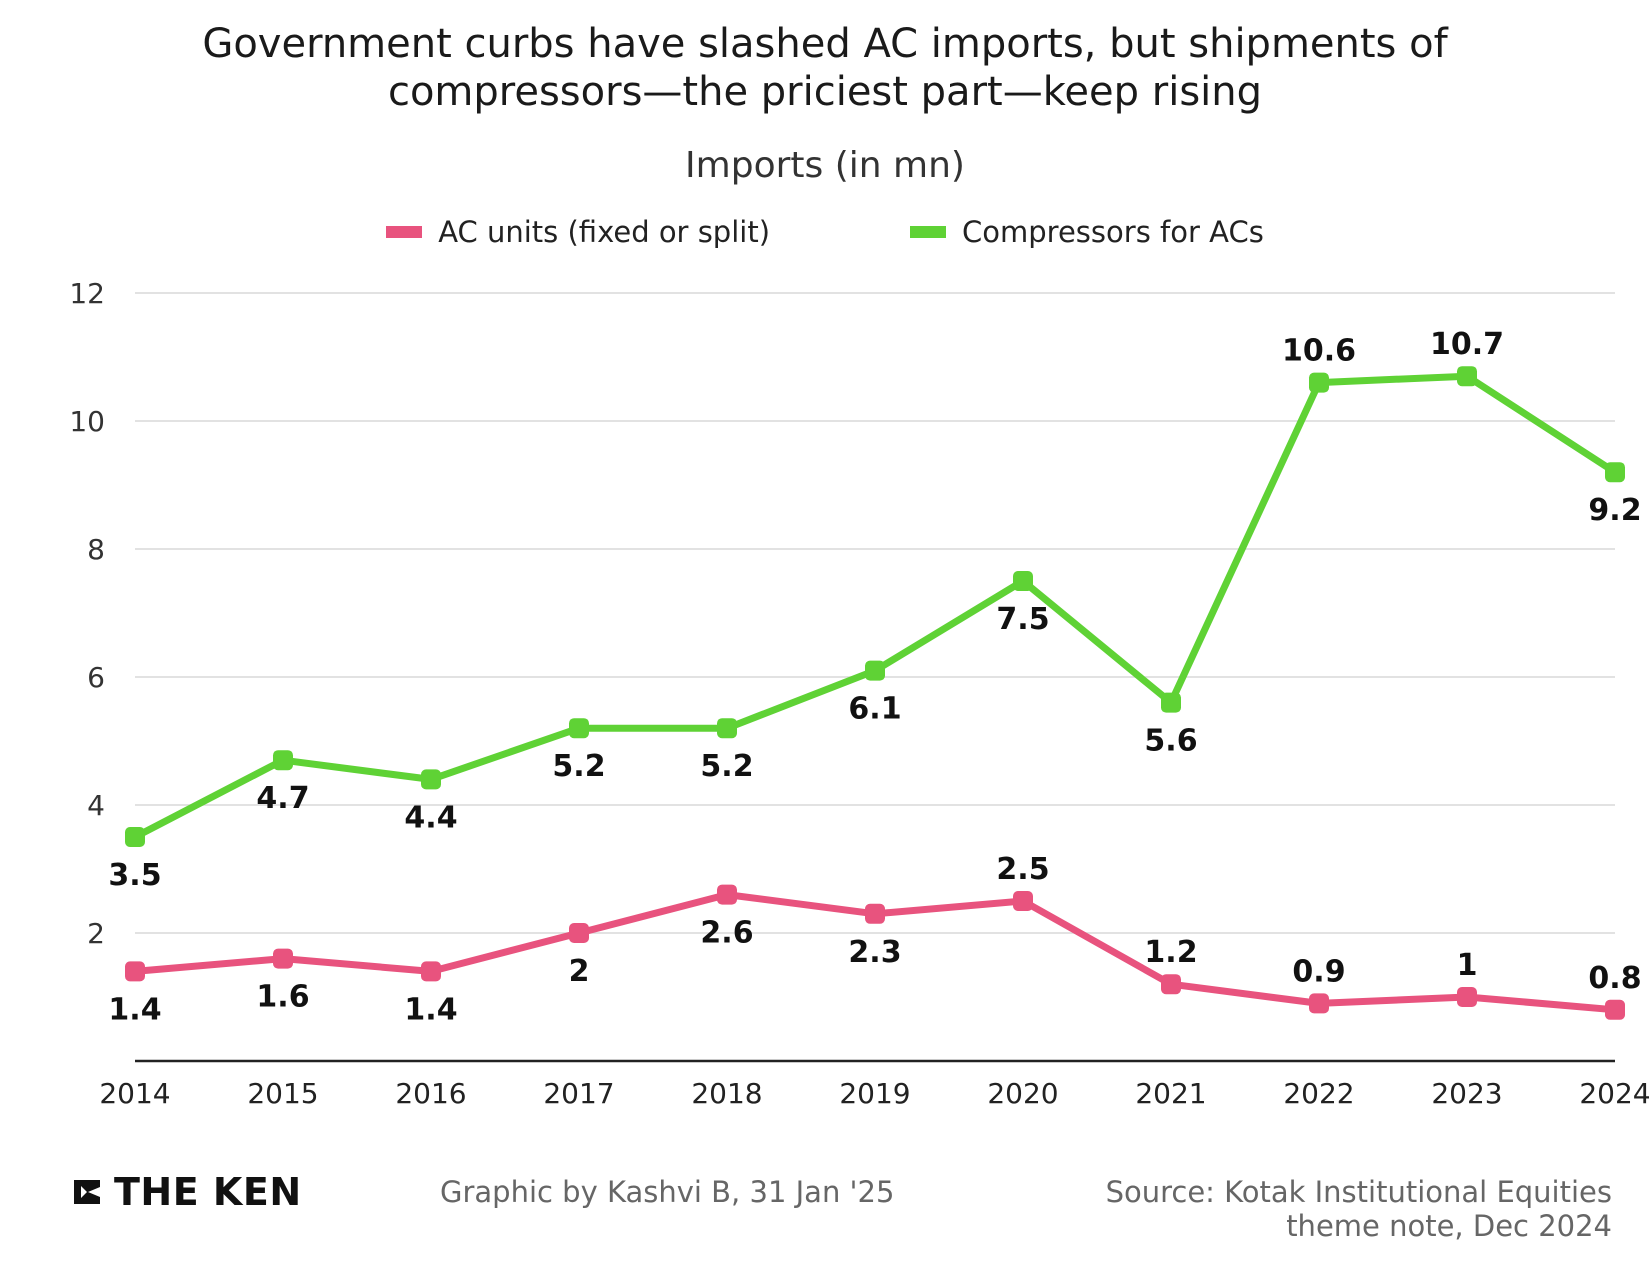 The width and height of the screenshot is (1650, 1264). Describe the element at coordinates (282, 997) in the screenshot. I see `data-label: 1.6` at that location.